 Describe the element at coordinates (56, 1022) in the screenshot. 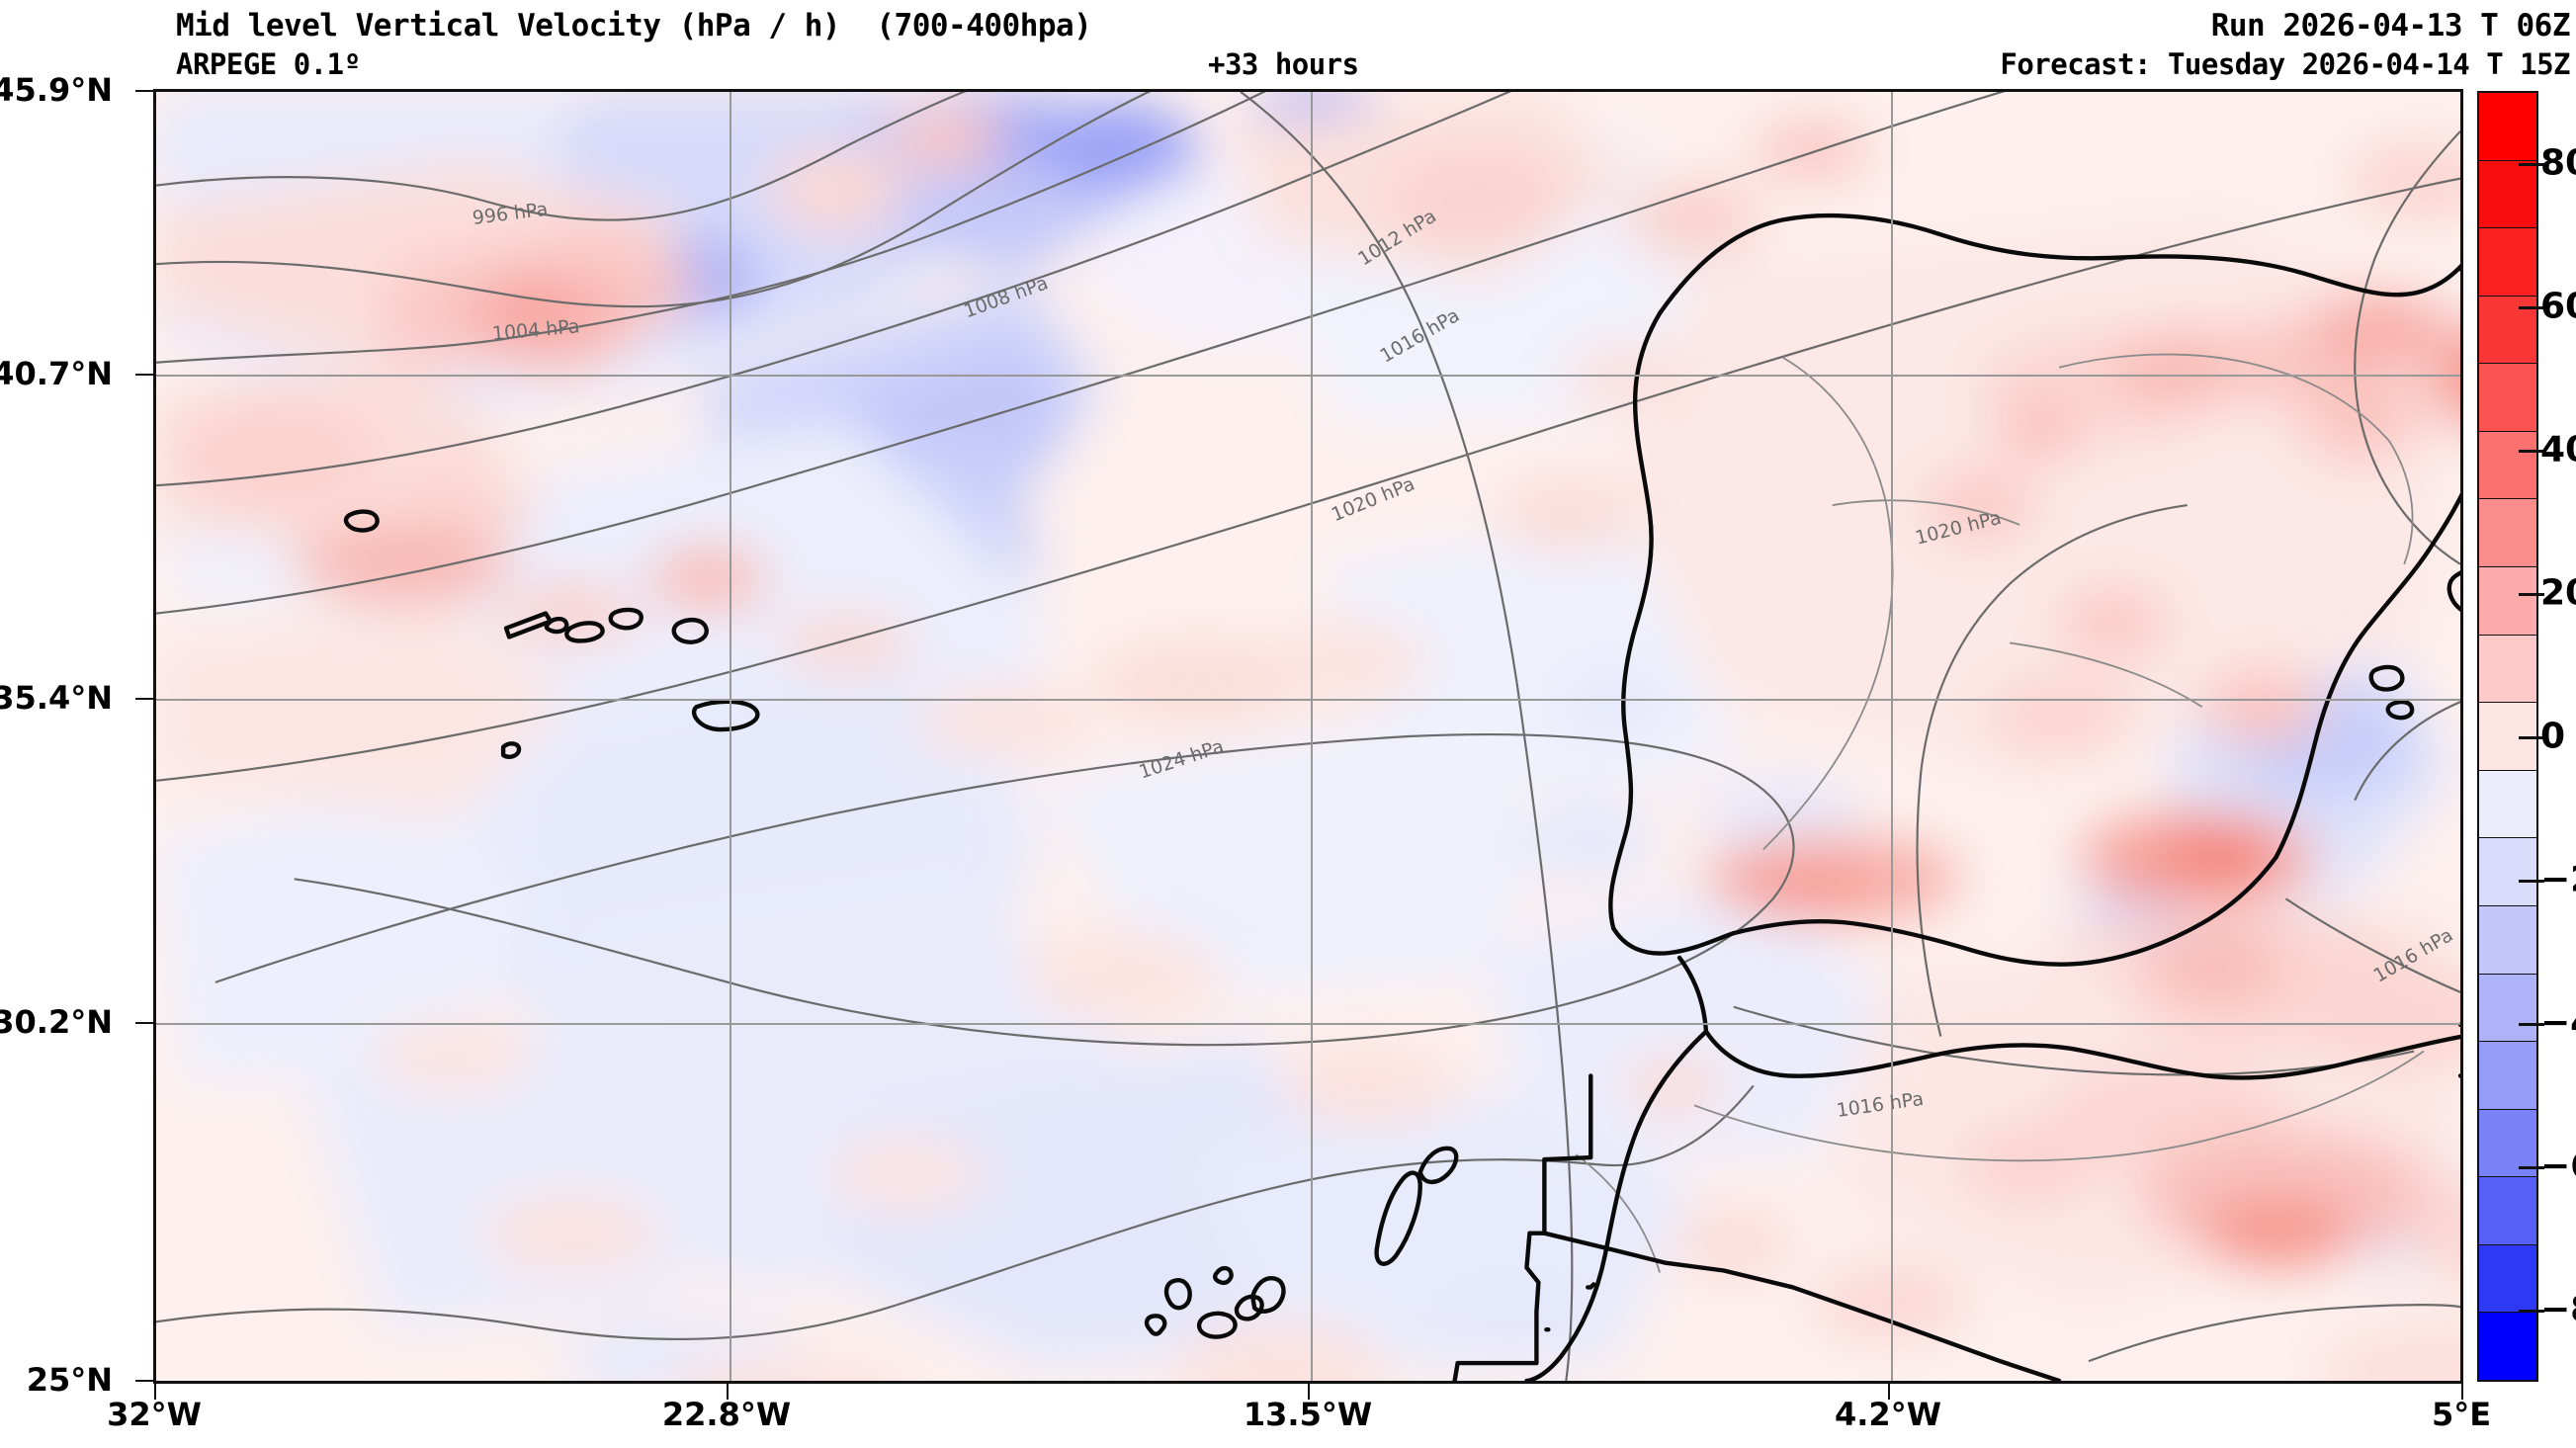

I see `y-axis-label-30: 30.2°N` at that location.